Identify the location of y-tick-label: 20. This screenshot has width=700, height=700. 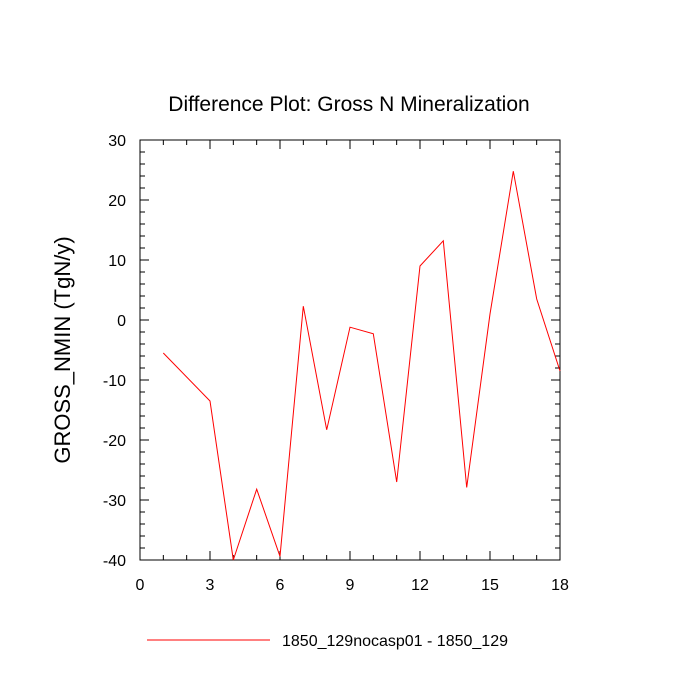
(117, 201).